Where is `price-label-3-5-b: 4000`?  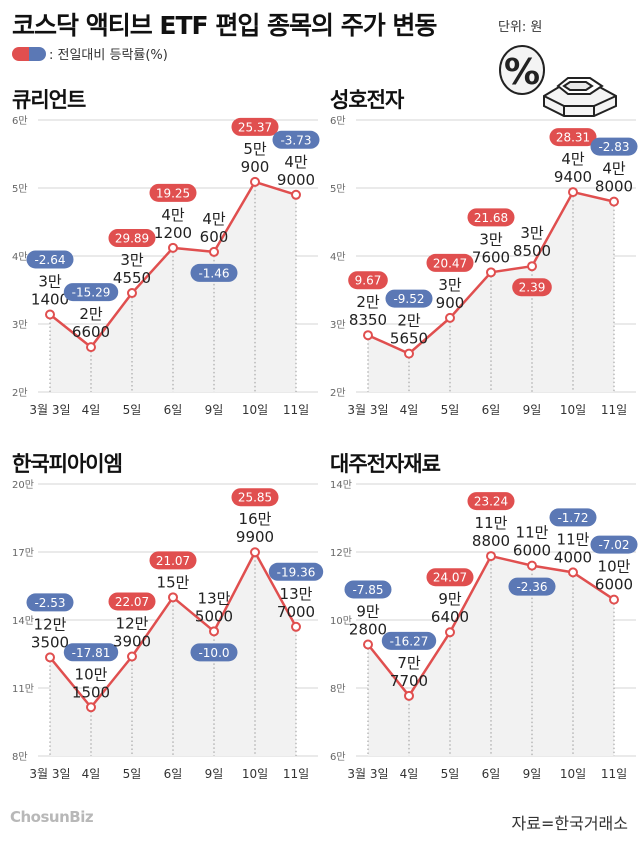 price-label-3-5-b: 4000 is located at coordinates (573, 557).